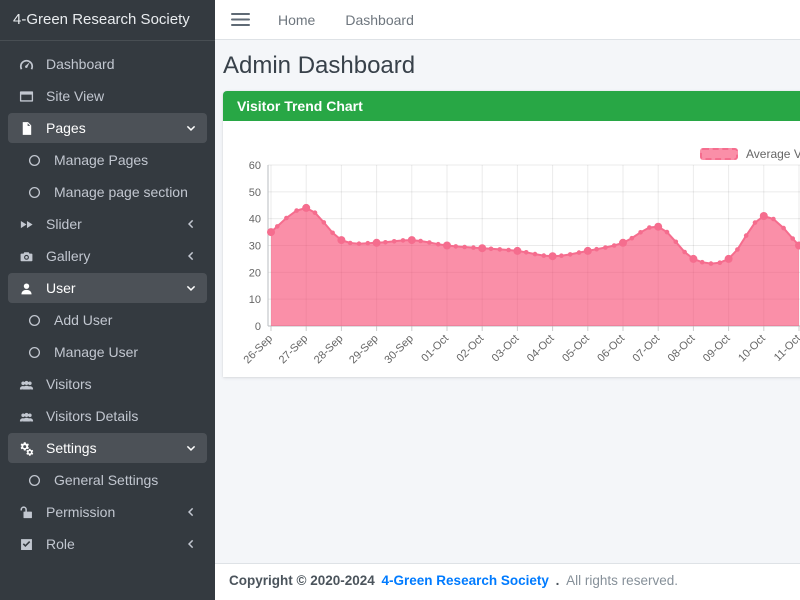  Describe the element at coordinates (465, 580) in the screenshot. I see `footer-company-link: 4-Green Research Society` at that location.